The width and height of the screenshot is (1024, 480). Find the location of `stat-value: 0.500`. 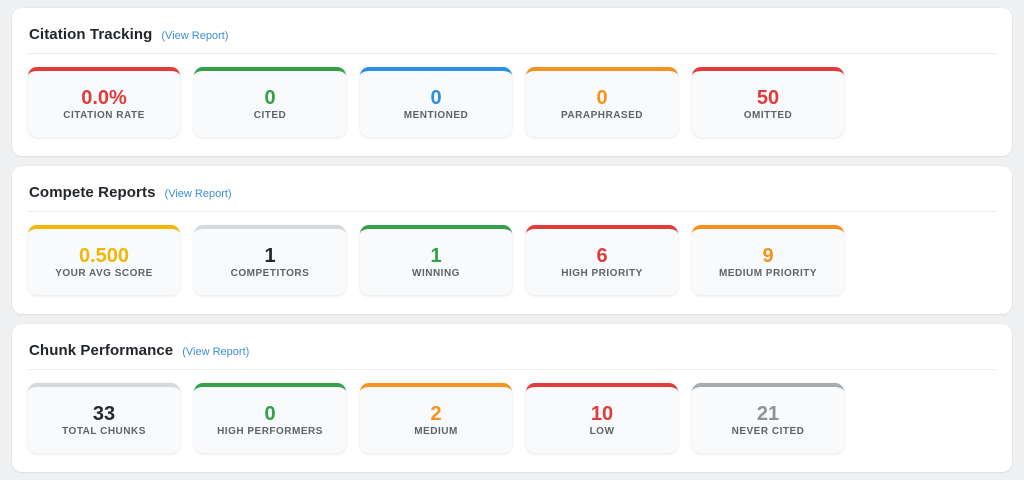

stat-value: 0.500 is located at coordinates (104, 255).